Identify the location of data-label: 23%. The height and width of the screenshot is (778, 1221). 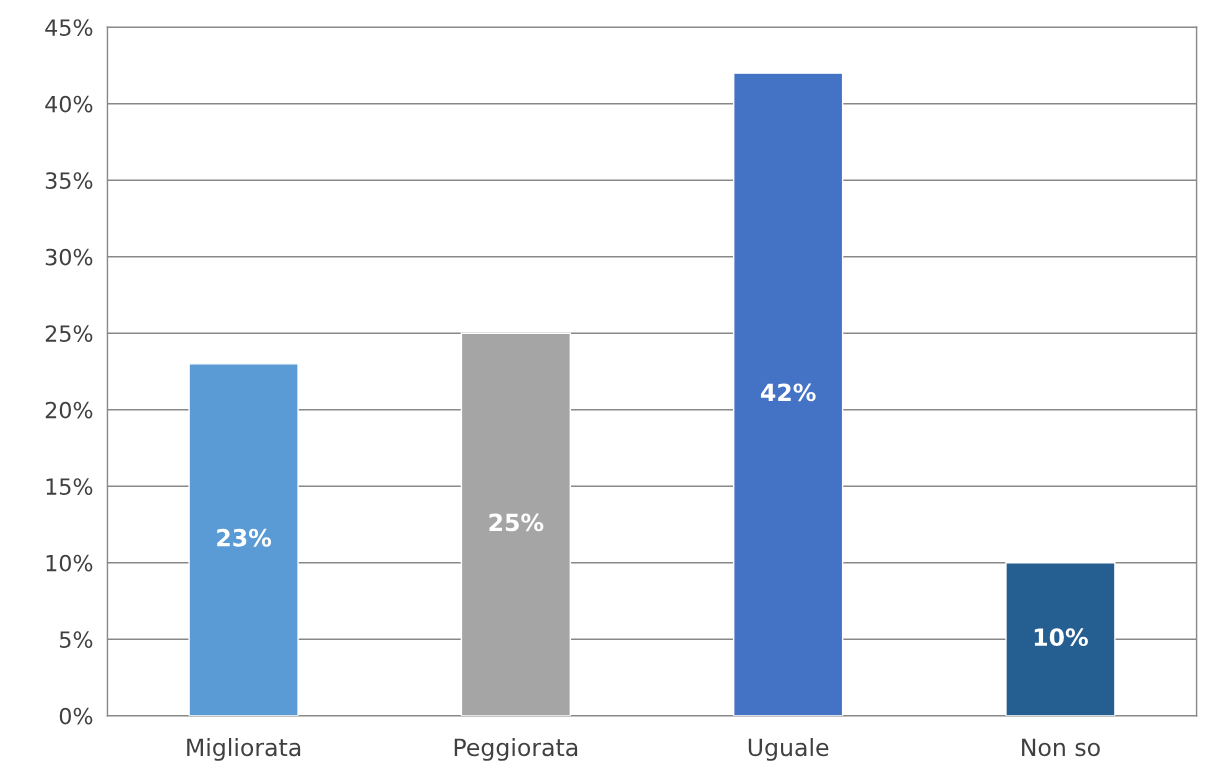
(244, 537).